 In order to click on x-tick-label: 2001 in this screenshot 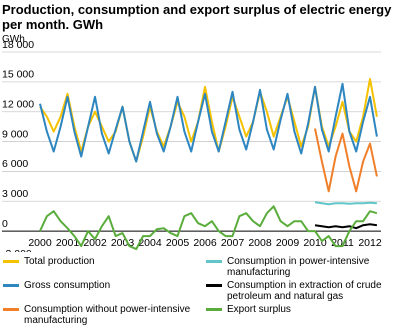, I will do `click(68, 243)`.